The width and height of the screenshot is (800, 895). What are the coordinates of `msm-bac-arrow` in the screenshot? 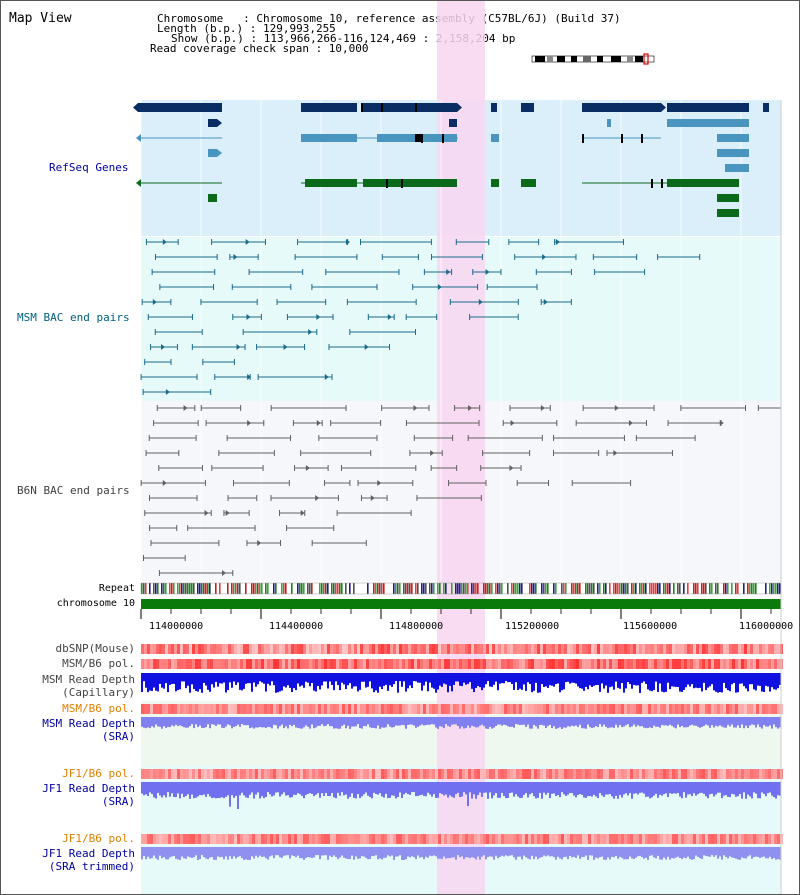 It's located at (318, 317).